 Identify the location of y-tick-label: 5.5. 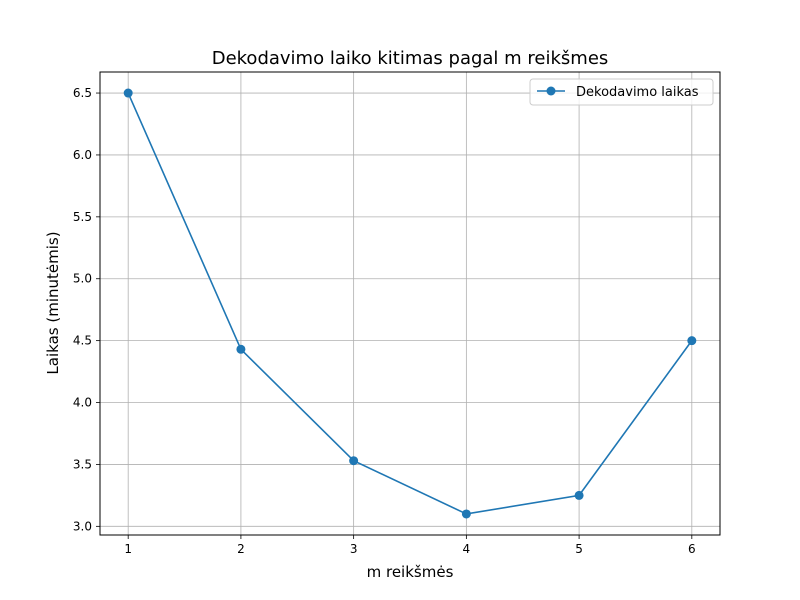
(82, 217).